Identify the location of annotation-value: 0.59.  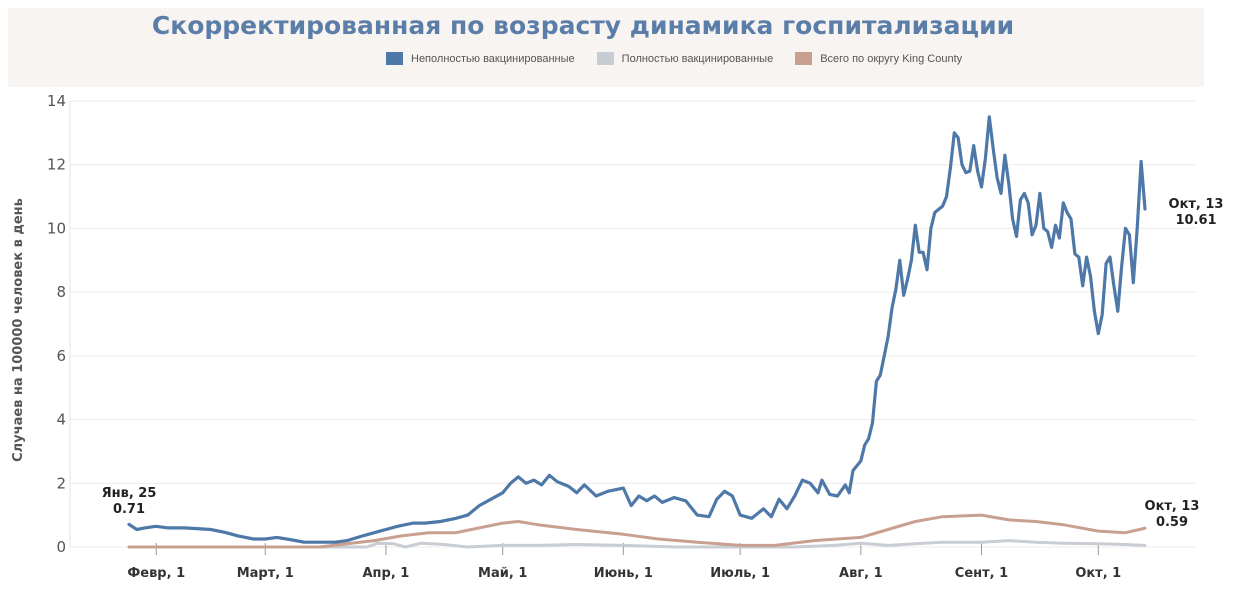
(1172, 522).